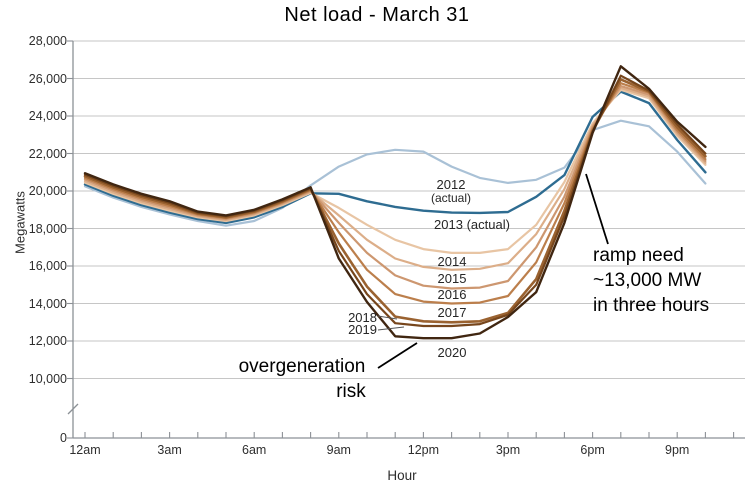  What do you see at coordinates (47, 191) in the screenshot?
I see `y-tick-label-20,000: 20,000` at bounding box center [47, 191].